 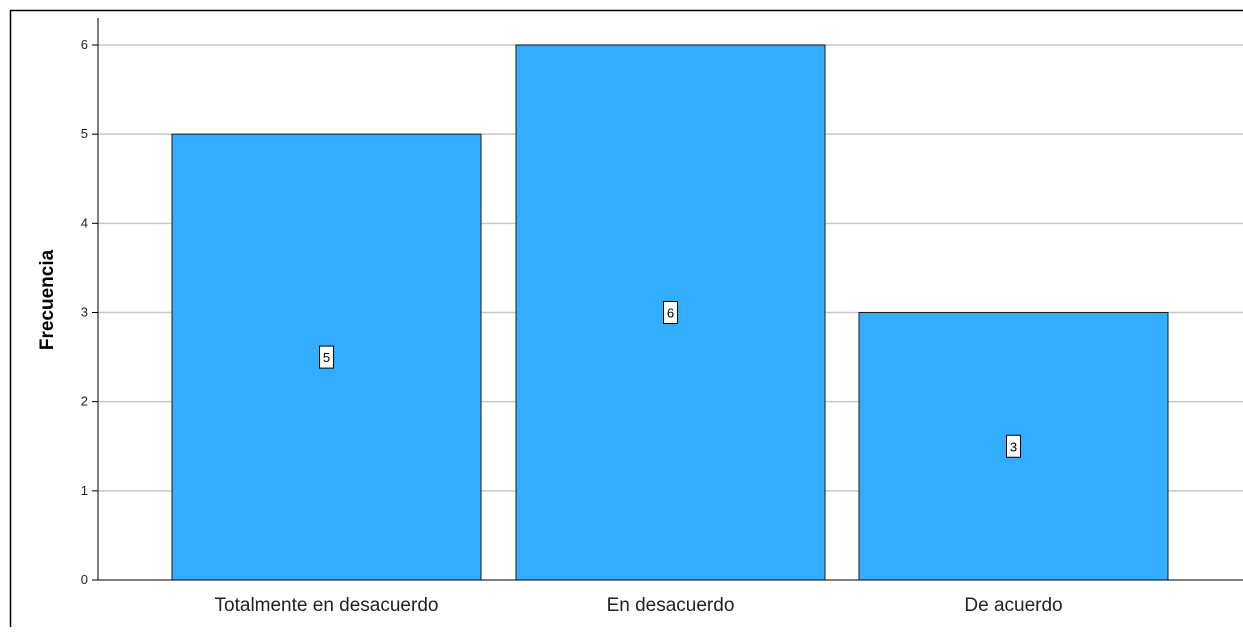 What do you see at coordinates (47, 299) in the screenshot?
I see `y-axis-title: Frecuencia` at bounding box center [47, 299].